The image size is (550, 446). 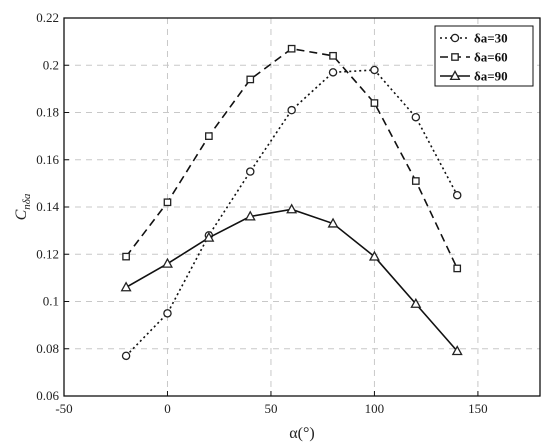 What do you see at coordinates (491, 57) in the screenshot?
I see `legend-label: δa=60` at bounding box center [491, 57].